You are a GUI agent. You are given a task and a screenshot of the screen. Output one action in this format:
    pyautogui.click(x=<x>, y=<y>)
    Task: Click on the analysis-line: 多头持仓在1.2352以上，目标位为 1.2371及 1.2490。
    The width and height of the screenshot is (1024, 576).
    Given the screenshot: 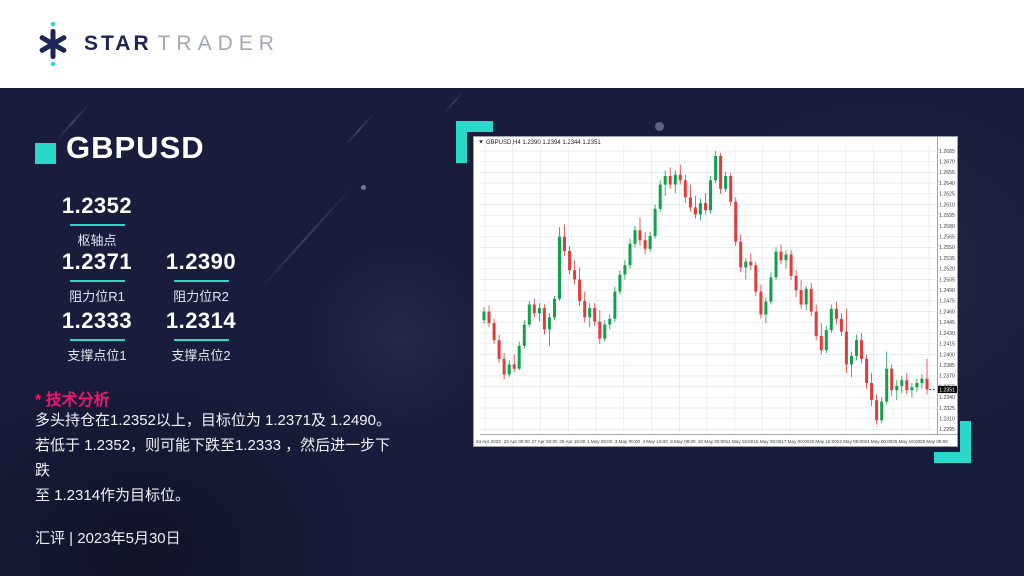 What is the action you would take?
    pyautogui.click(x=213, y=420)
    